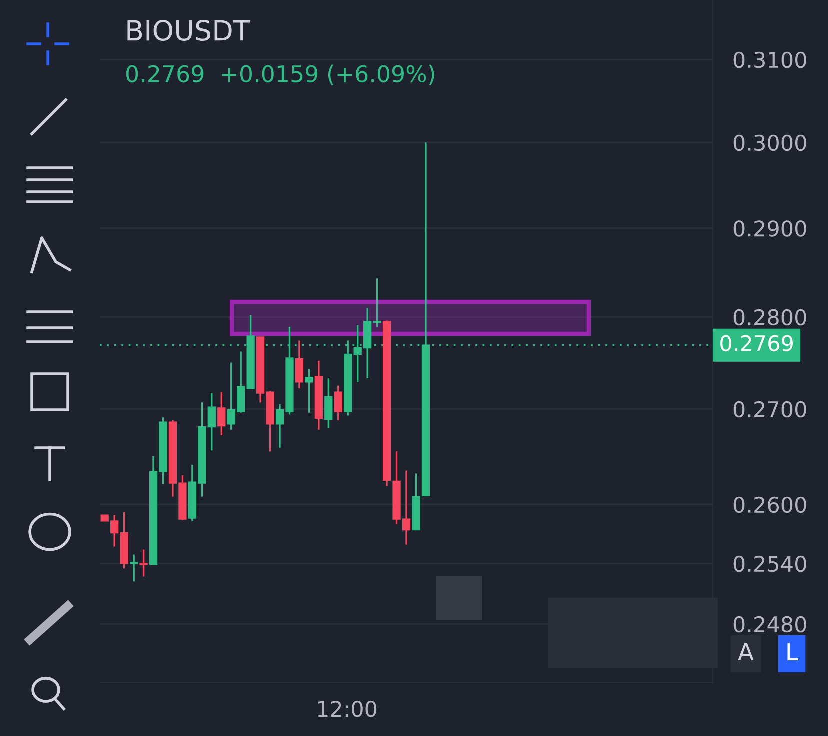 The width and height of the screenshot is (828, 736). Describe the element at coordinates (770, 317) in the screenshot. I see `y-tick-label: 0.2800` at that location.